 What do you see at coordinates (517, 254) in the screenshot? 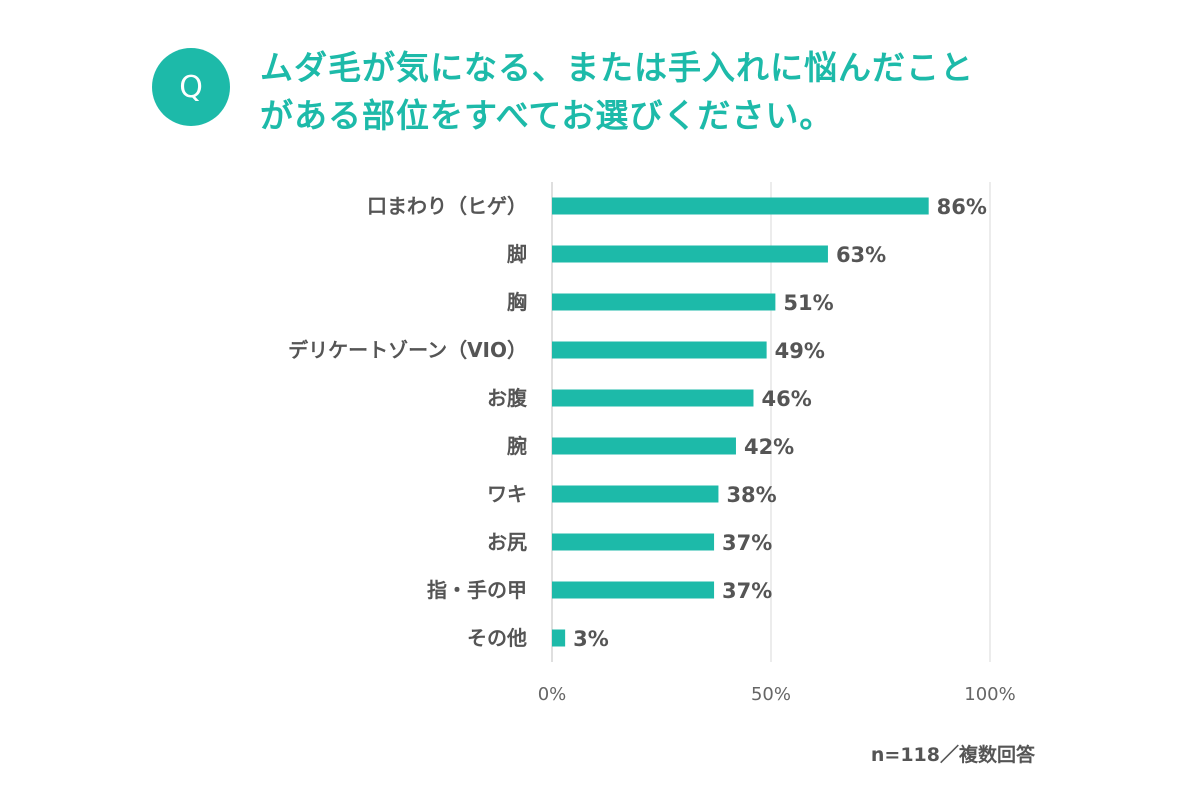
I see `category-label: 脚` at bounding box center [517, 254].